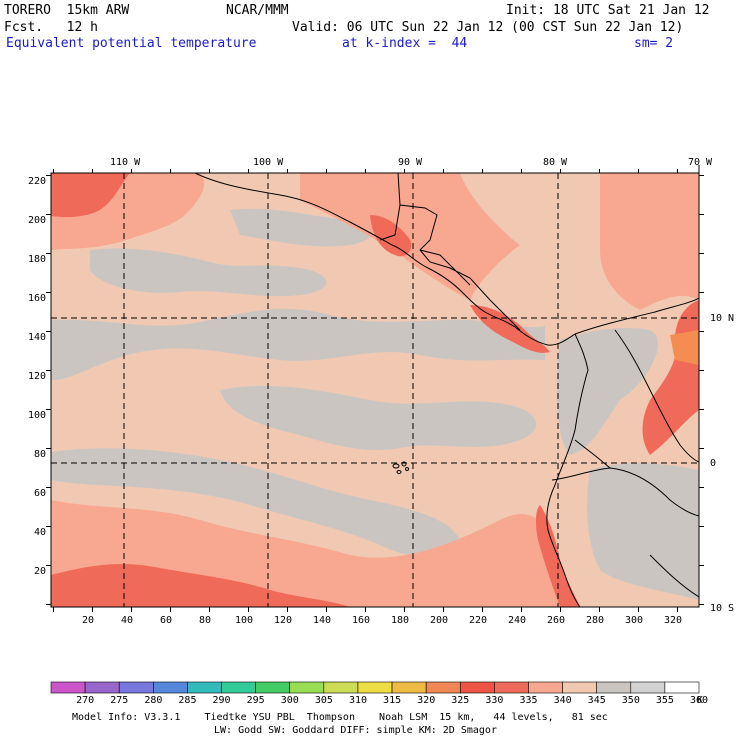 The width and height of the screenshot is (740, 740). Describe the element at coordinates (656, 396) in the screenshot. I see `border-colombia-venezuela` at that location.